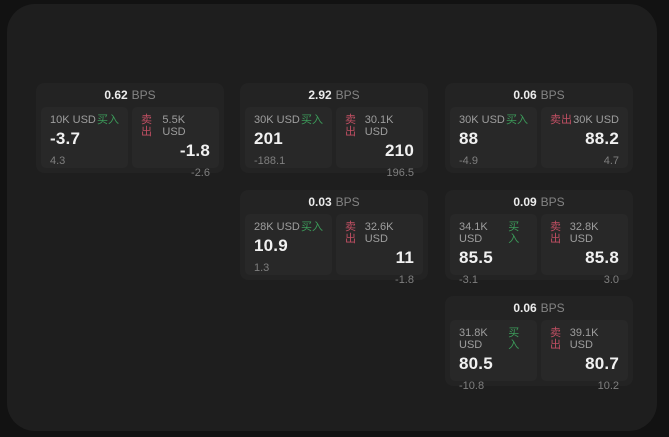 The image size is (669, 437). I want to click on sell-notional: 32.8K USD, so click(584, 233).